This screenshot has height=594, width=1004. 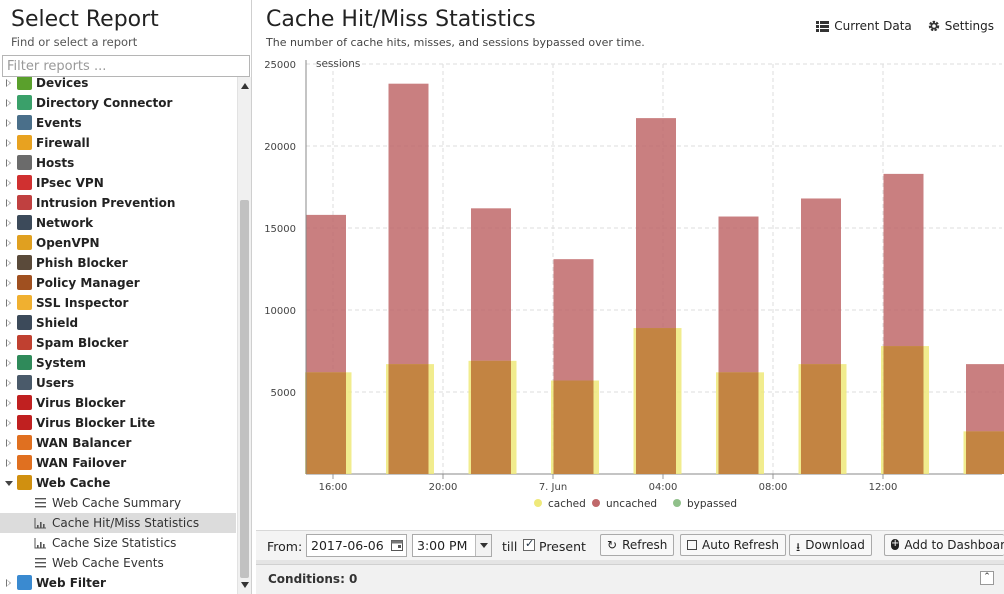 I want to click on x-tick-label: 04:00, so click(x=663, y=487).